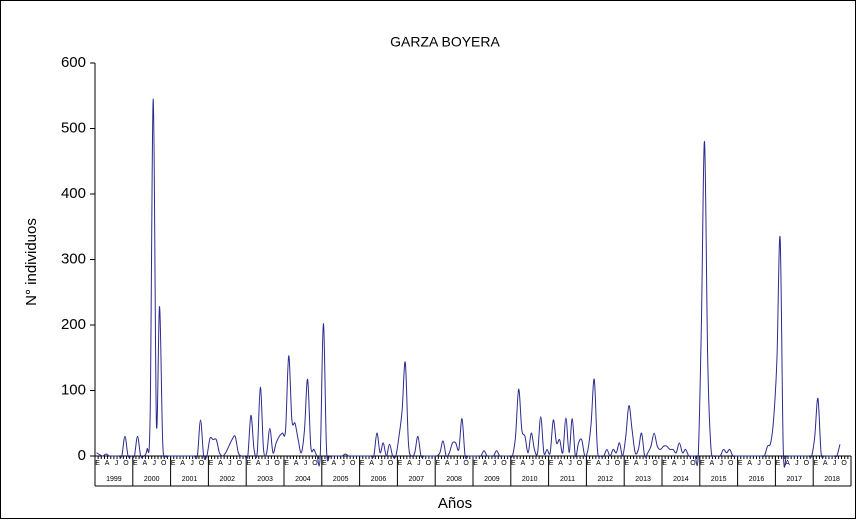 The width and height of the screenshot is (857, 520). Describe the element at coordinates (643, 479) in the screenshot. I see `year-label: 2013` at that location.